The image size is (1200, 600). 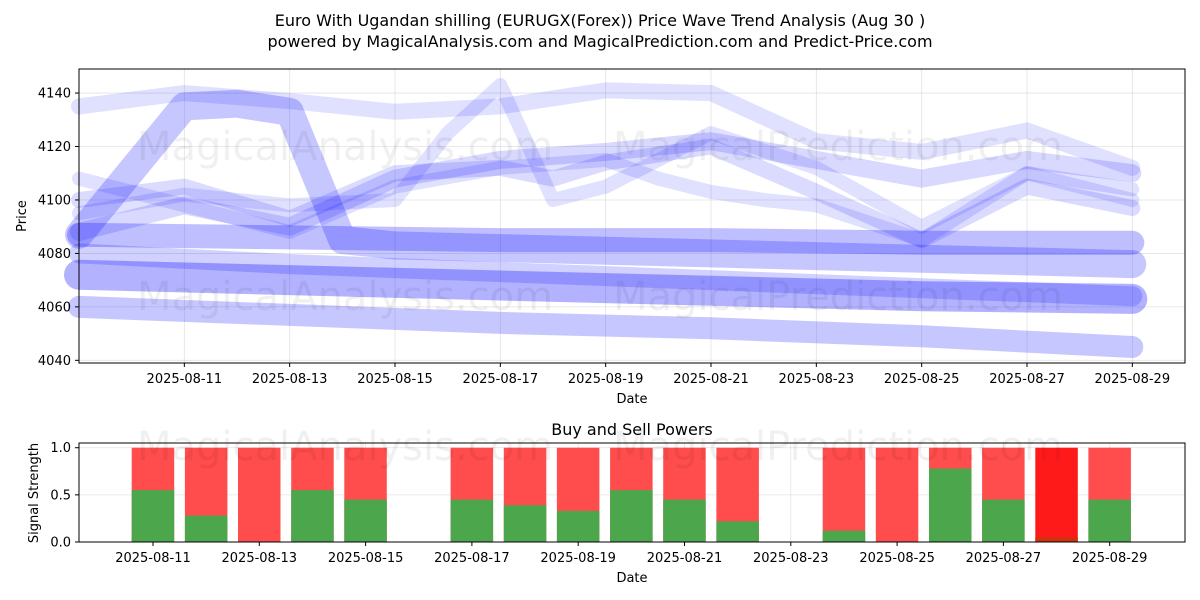 What do you see at coordinates (1004, 558) in the screenshot?
I see `signal-x-tick-label: 2025-08-27` at bounding box center [1004, 558].